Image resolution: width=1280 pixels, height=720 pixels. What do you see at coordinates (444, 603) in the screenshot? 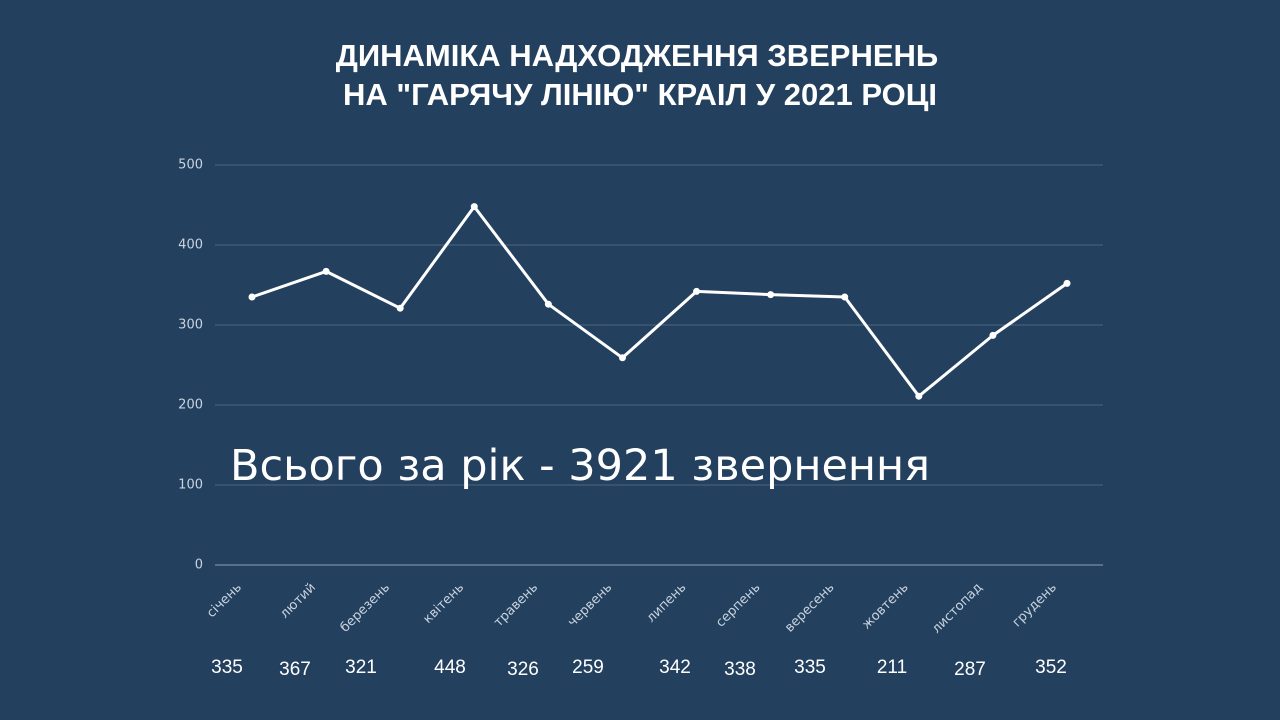
I see `x-tick-label: квітень` at bounding box center [444, 603].